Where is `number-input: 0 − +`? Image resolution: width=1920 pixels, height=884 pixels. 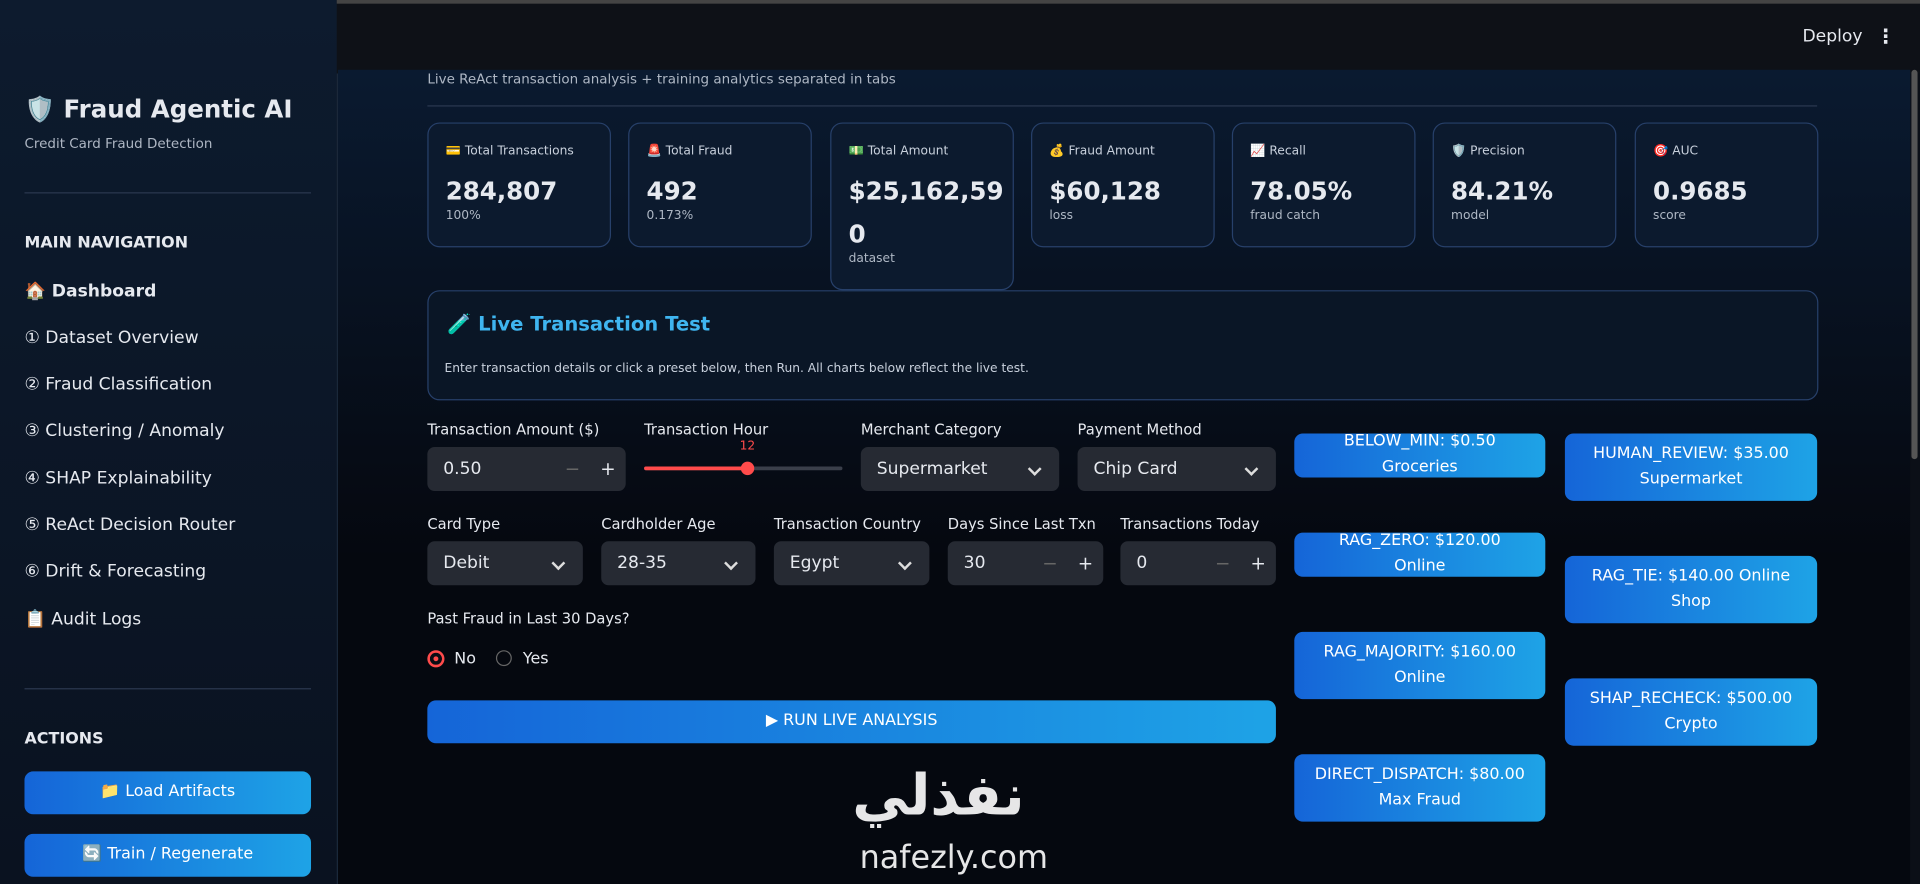 number-input: 0 − + is located at coordinates (1198, 563).